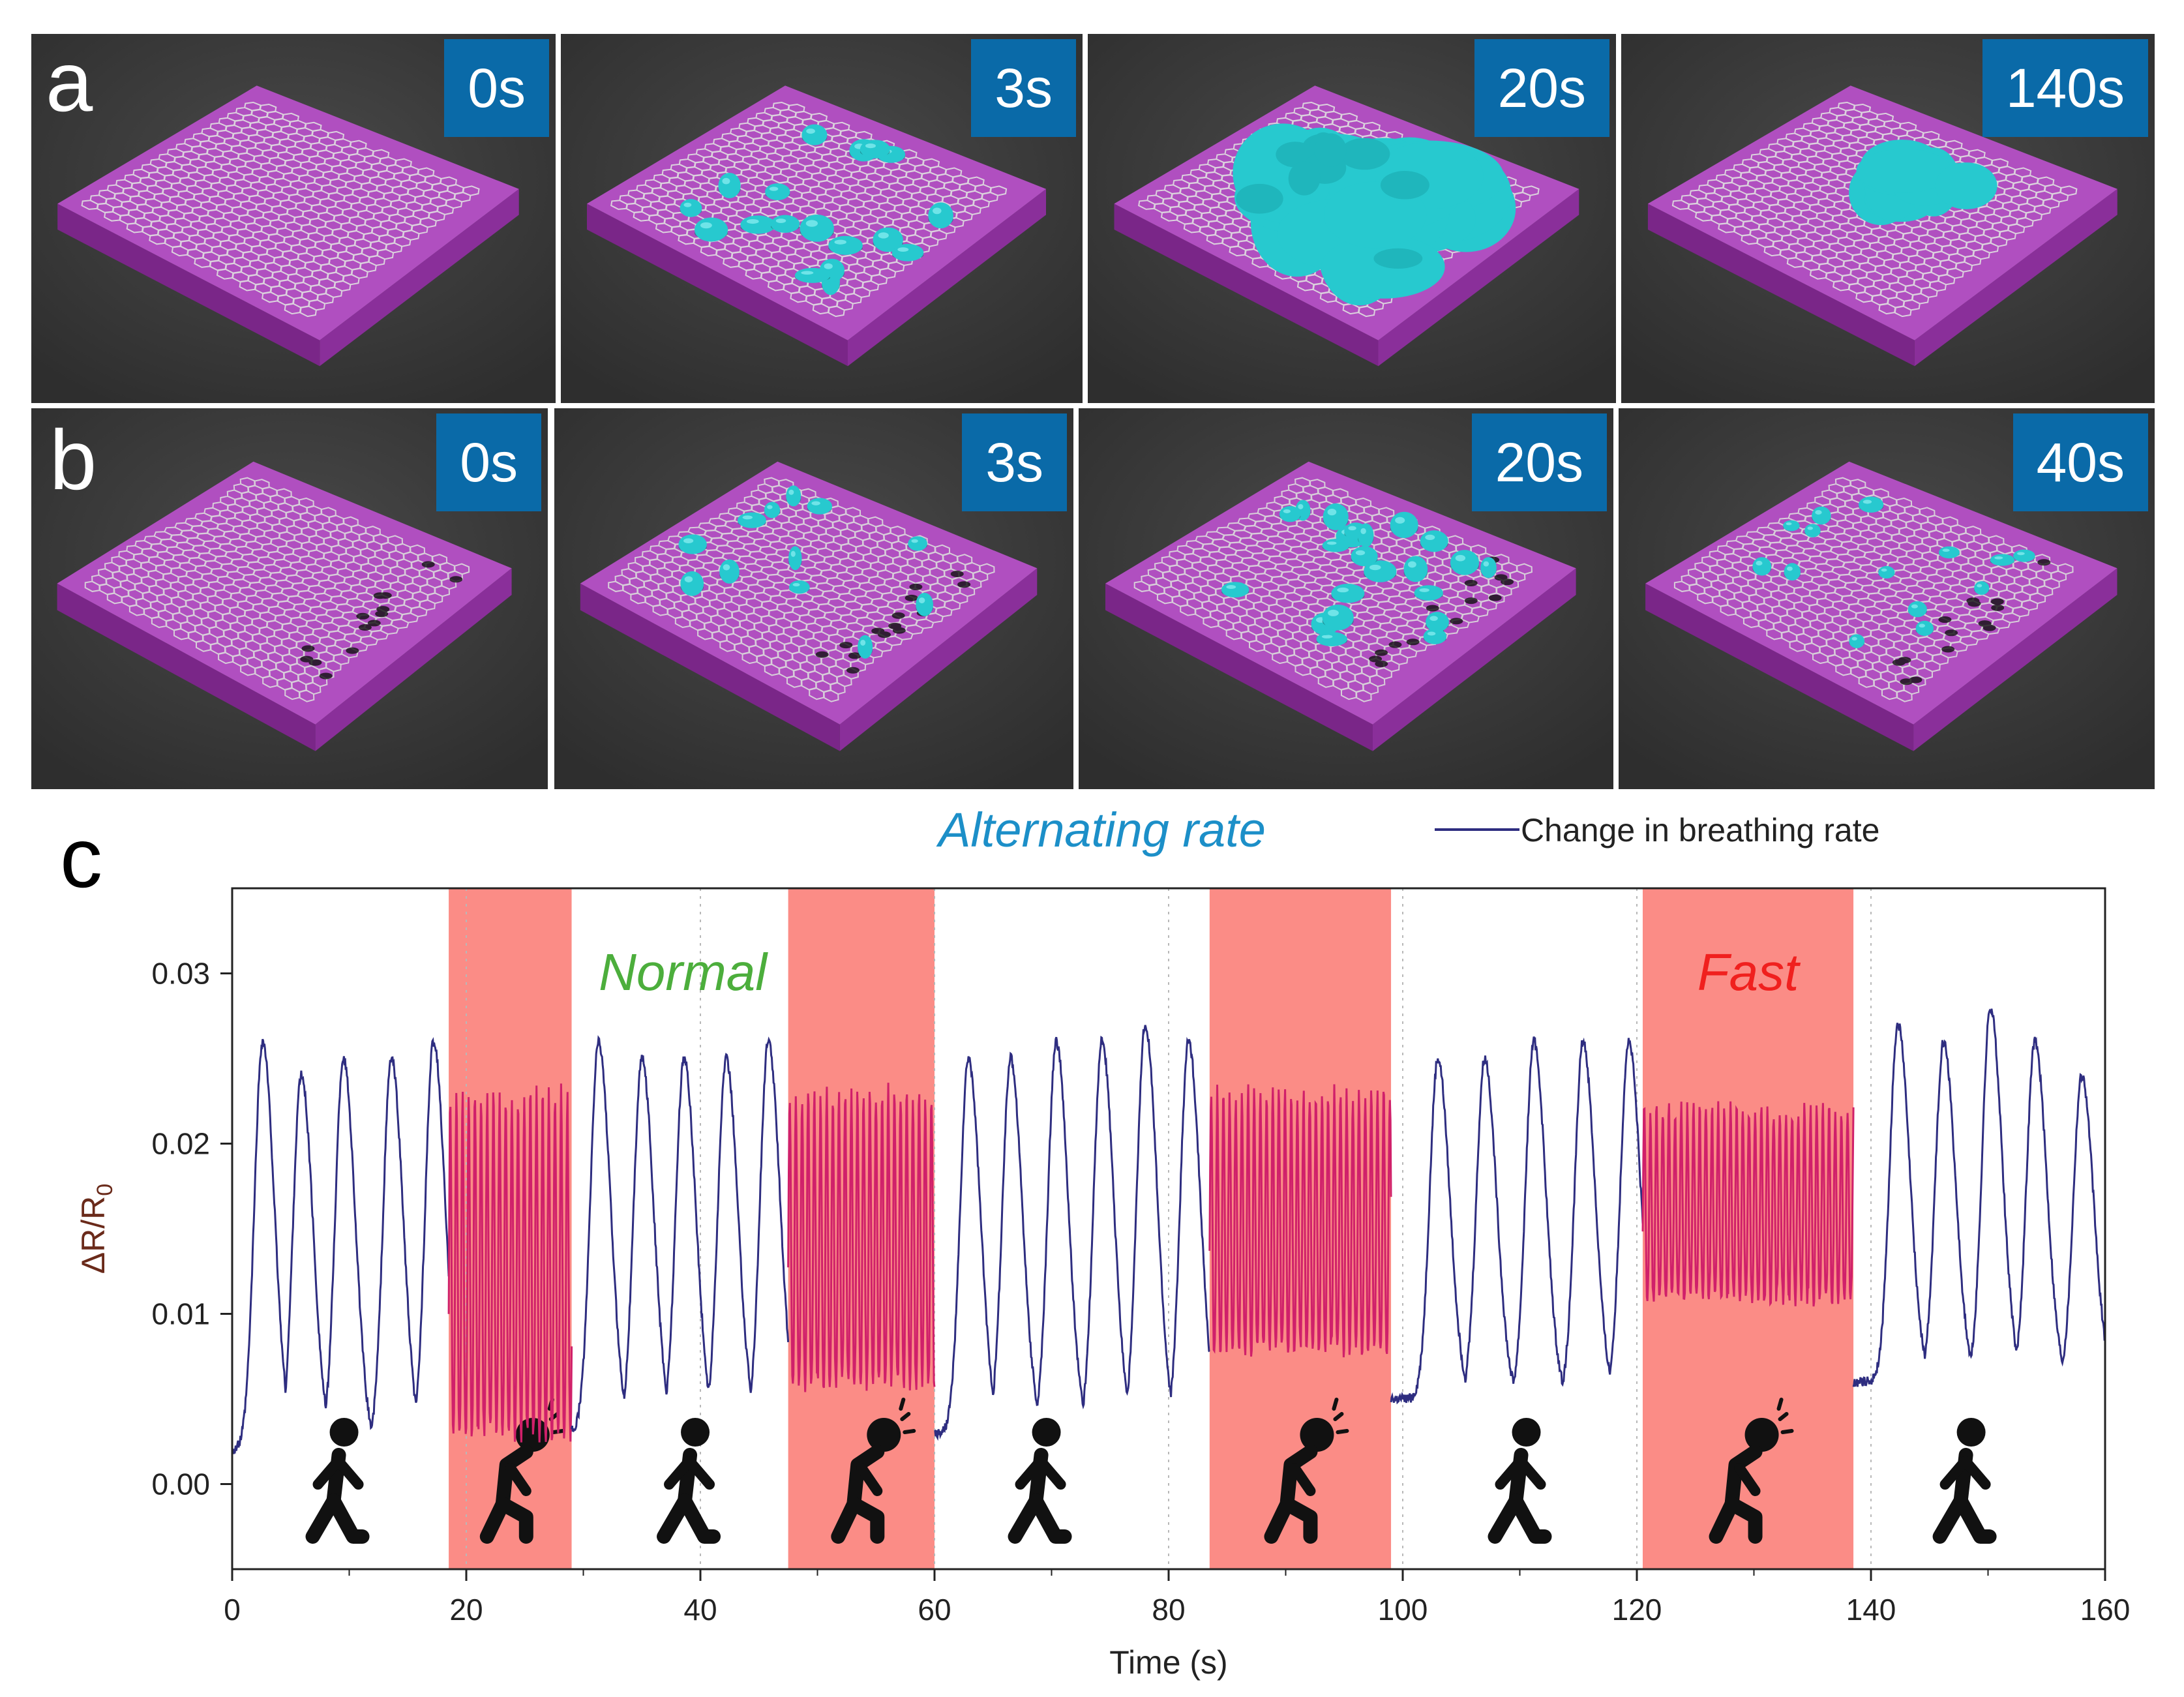 This screenshot has width=2184, height=1697. Describe the element at coordinates (1637, 1610) in the screenshot. I see `x-tick-label: 120` at that location.